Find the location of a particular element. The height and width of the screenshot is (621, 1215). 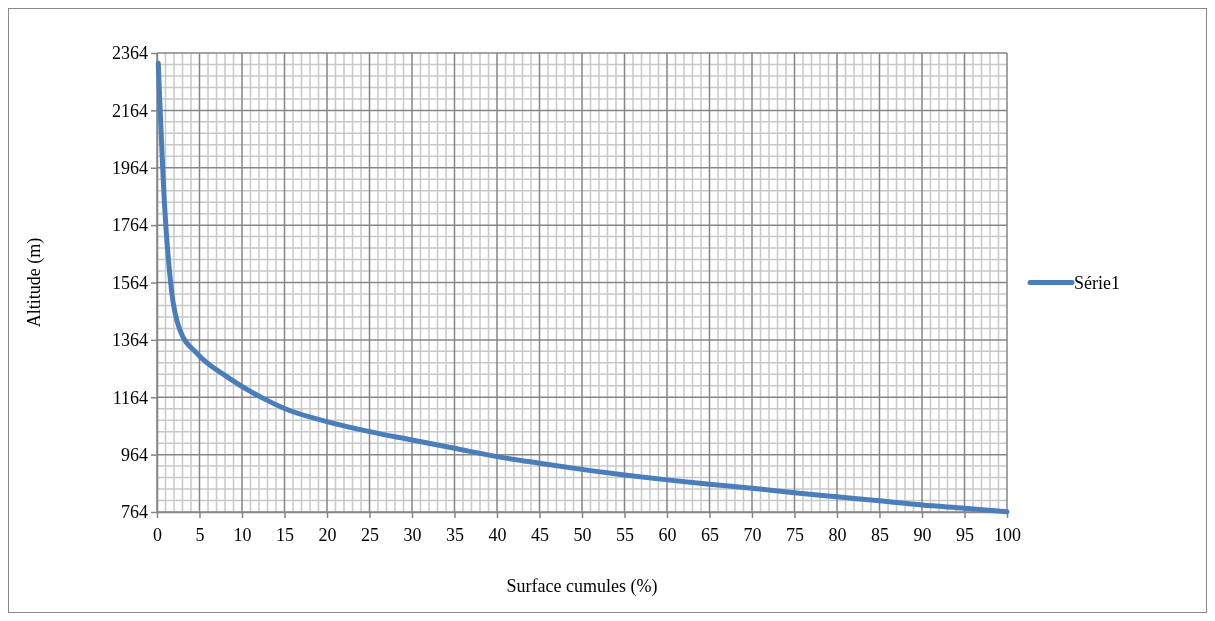

x-tick-label: 30 is located at coordinates (412, 534).